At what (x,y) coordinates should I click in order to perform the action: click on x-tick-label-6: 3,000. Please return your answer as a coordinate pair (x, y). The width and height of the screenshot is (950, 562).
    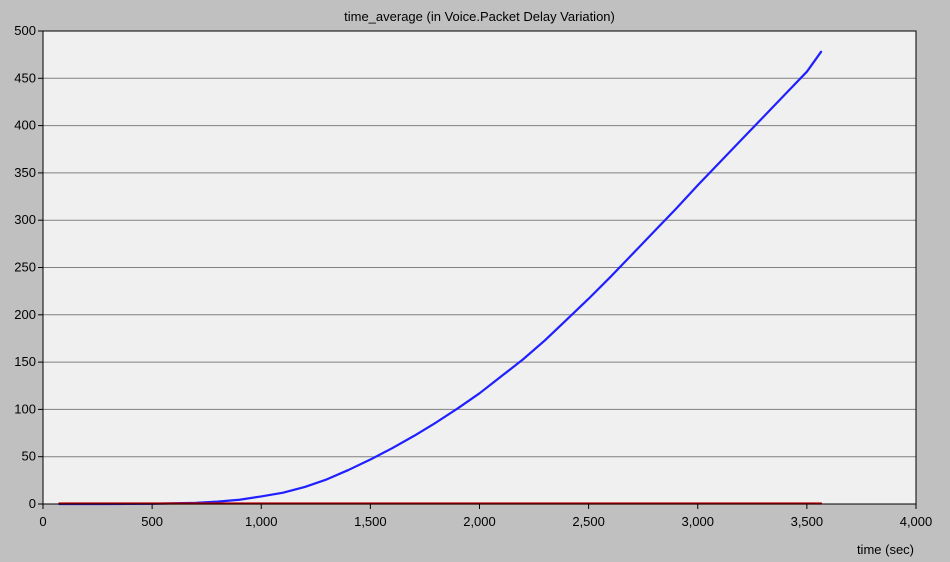
    Looking at the image, I should click on (697, 521).